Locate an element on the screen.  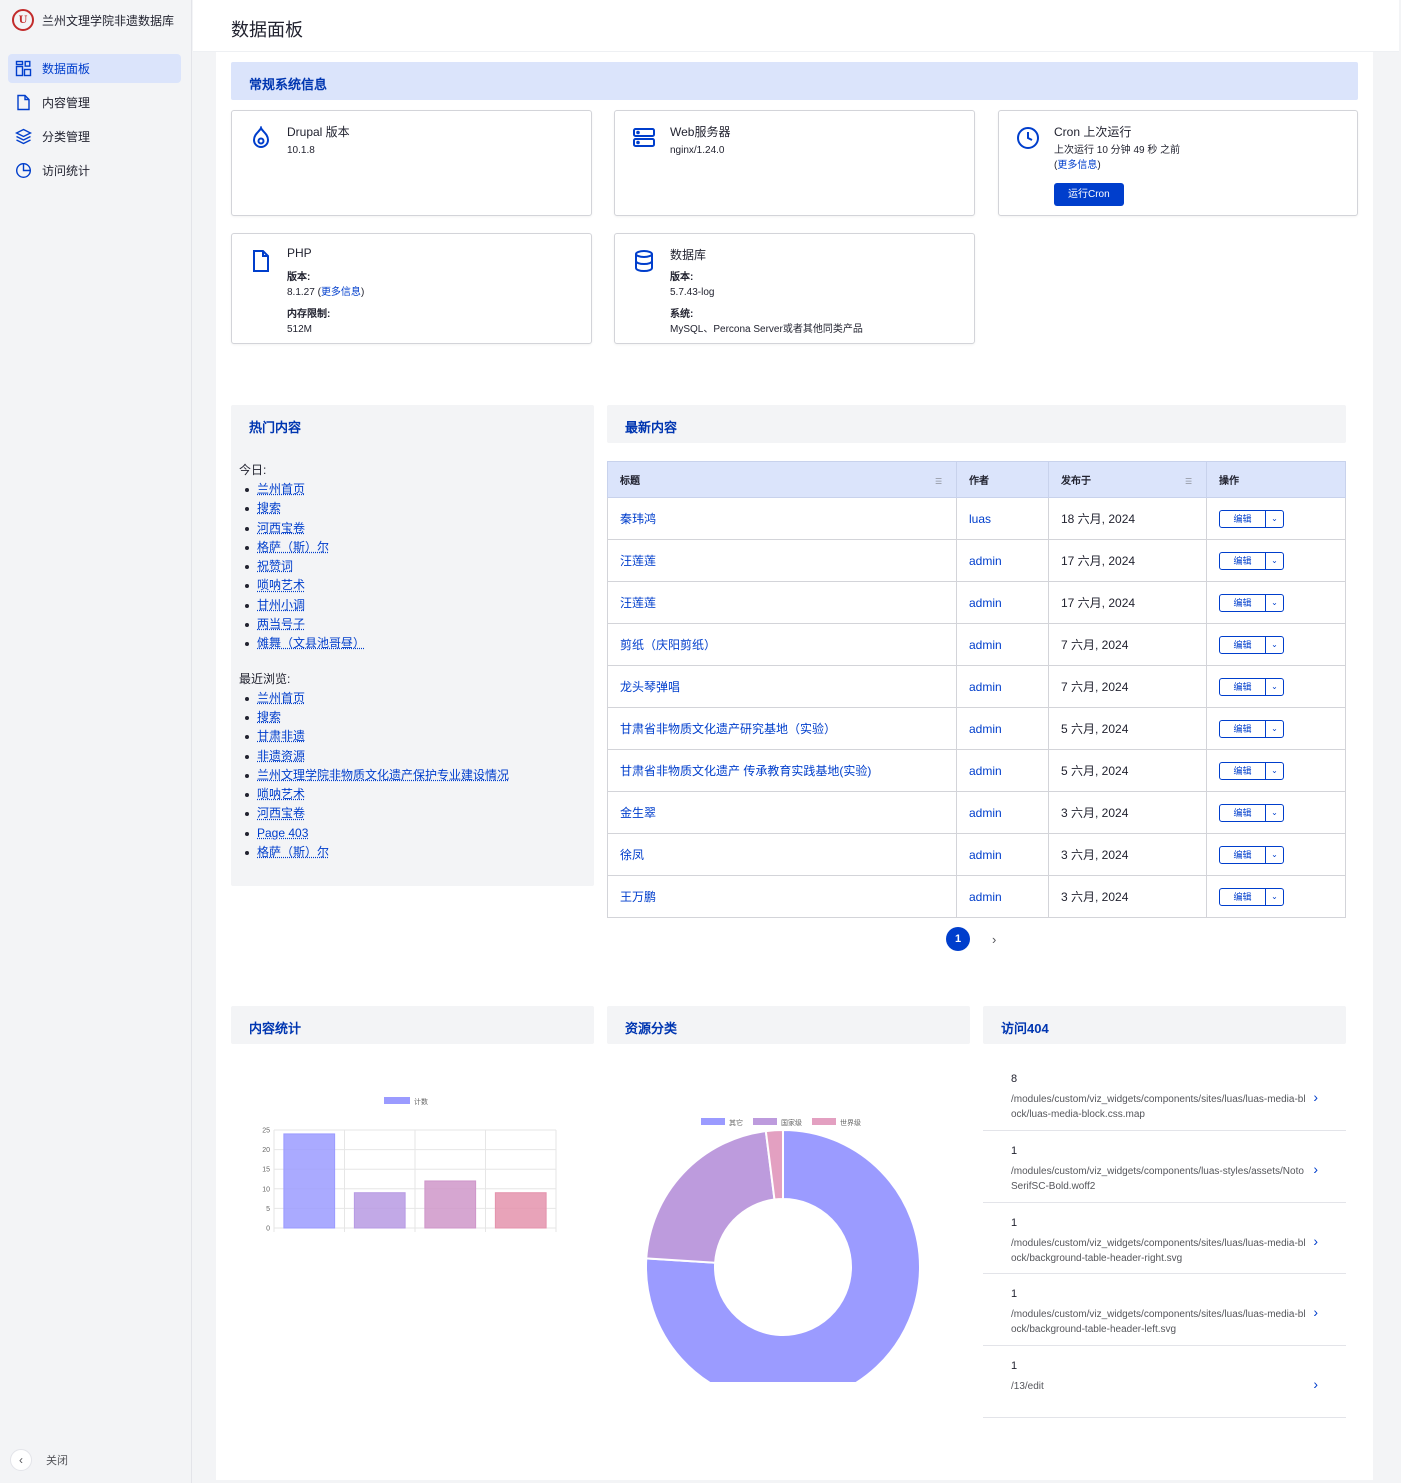
column-title: 标题 ☰ is located at coordinates (782, 479).